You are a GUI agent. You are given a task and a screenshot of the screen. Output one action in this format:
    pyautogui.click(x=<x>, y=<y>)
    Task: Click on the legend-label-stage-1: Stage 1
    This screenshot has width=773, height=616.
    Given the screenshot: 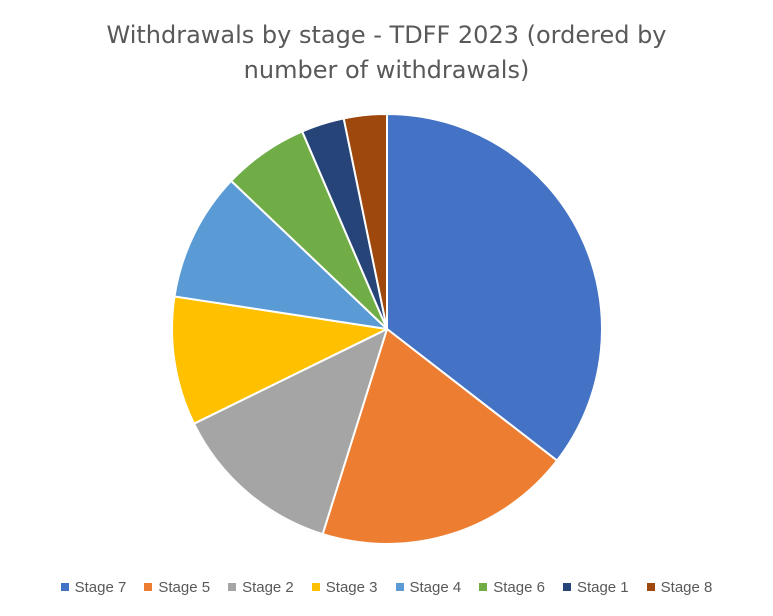 What is the action you would take?
    pyautogui.click(x=602, y=587)
    